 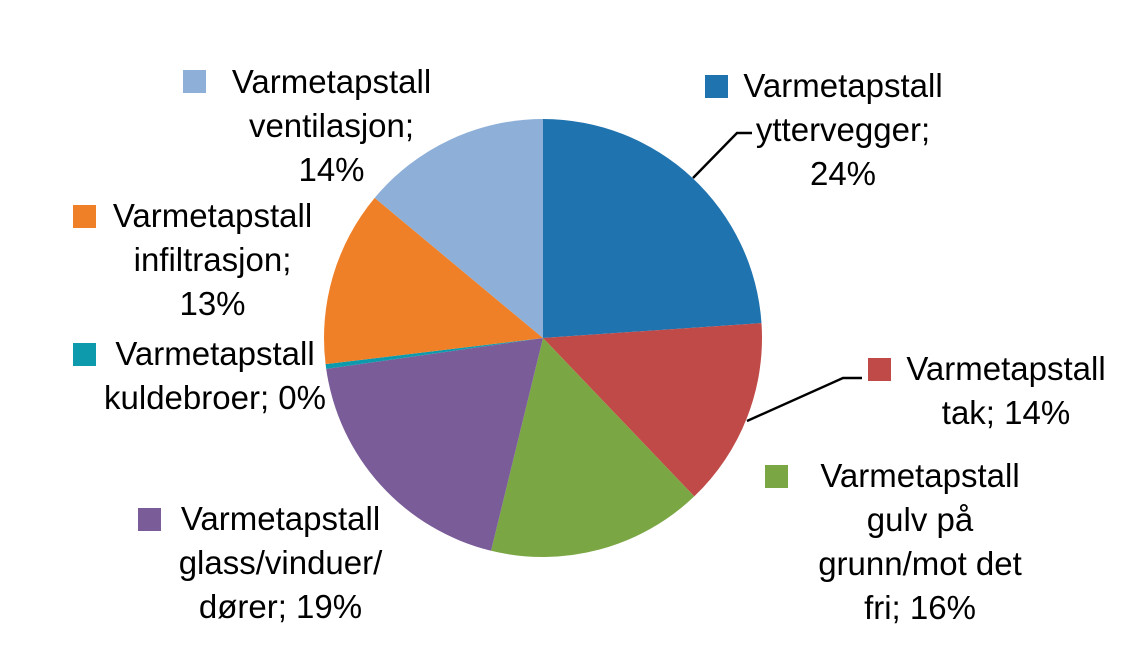 I want to click on label-ventilasjon: Varmetapstall ventilasjon; 14%, so click(x=331, y=126).